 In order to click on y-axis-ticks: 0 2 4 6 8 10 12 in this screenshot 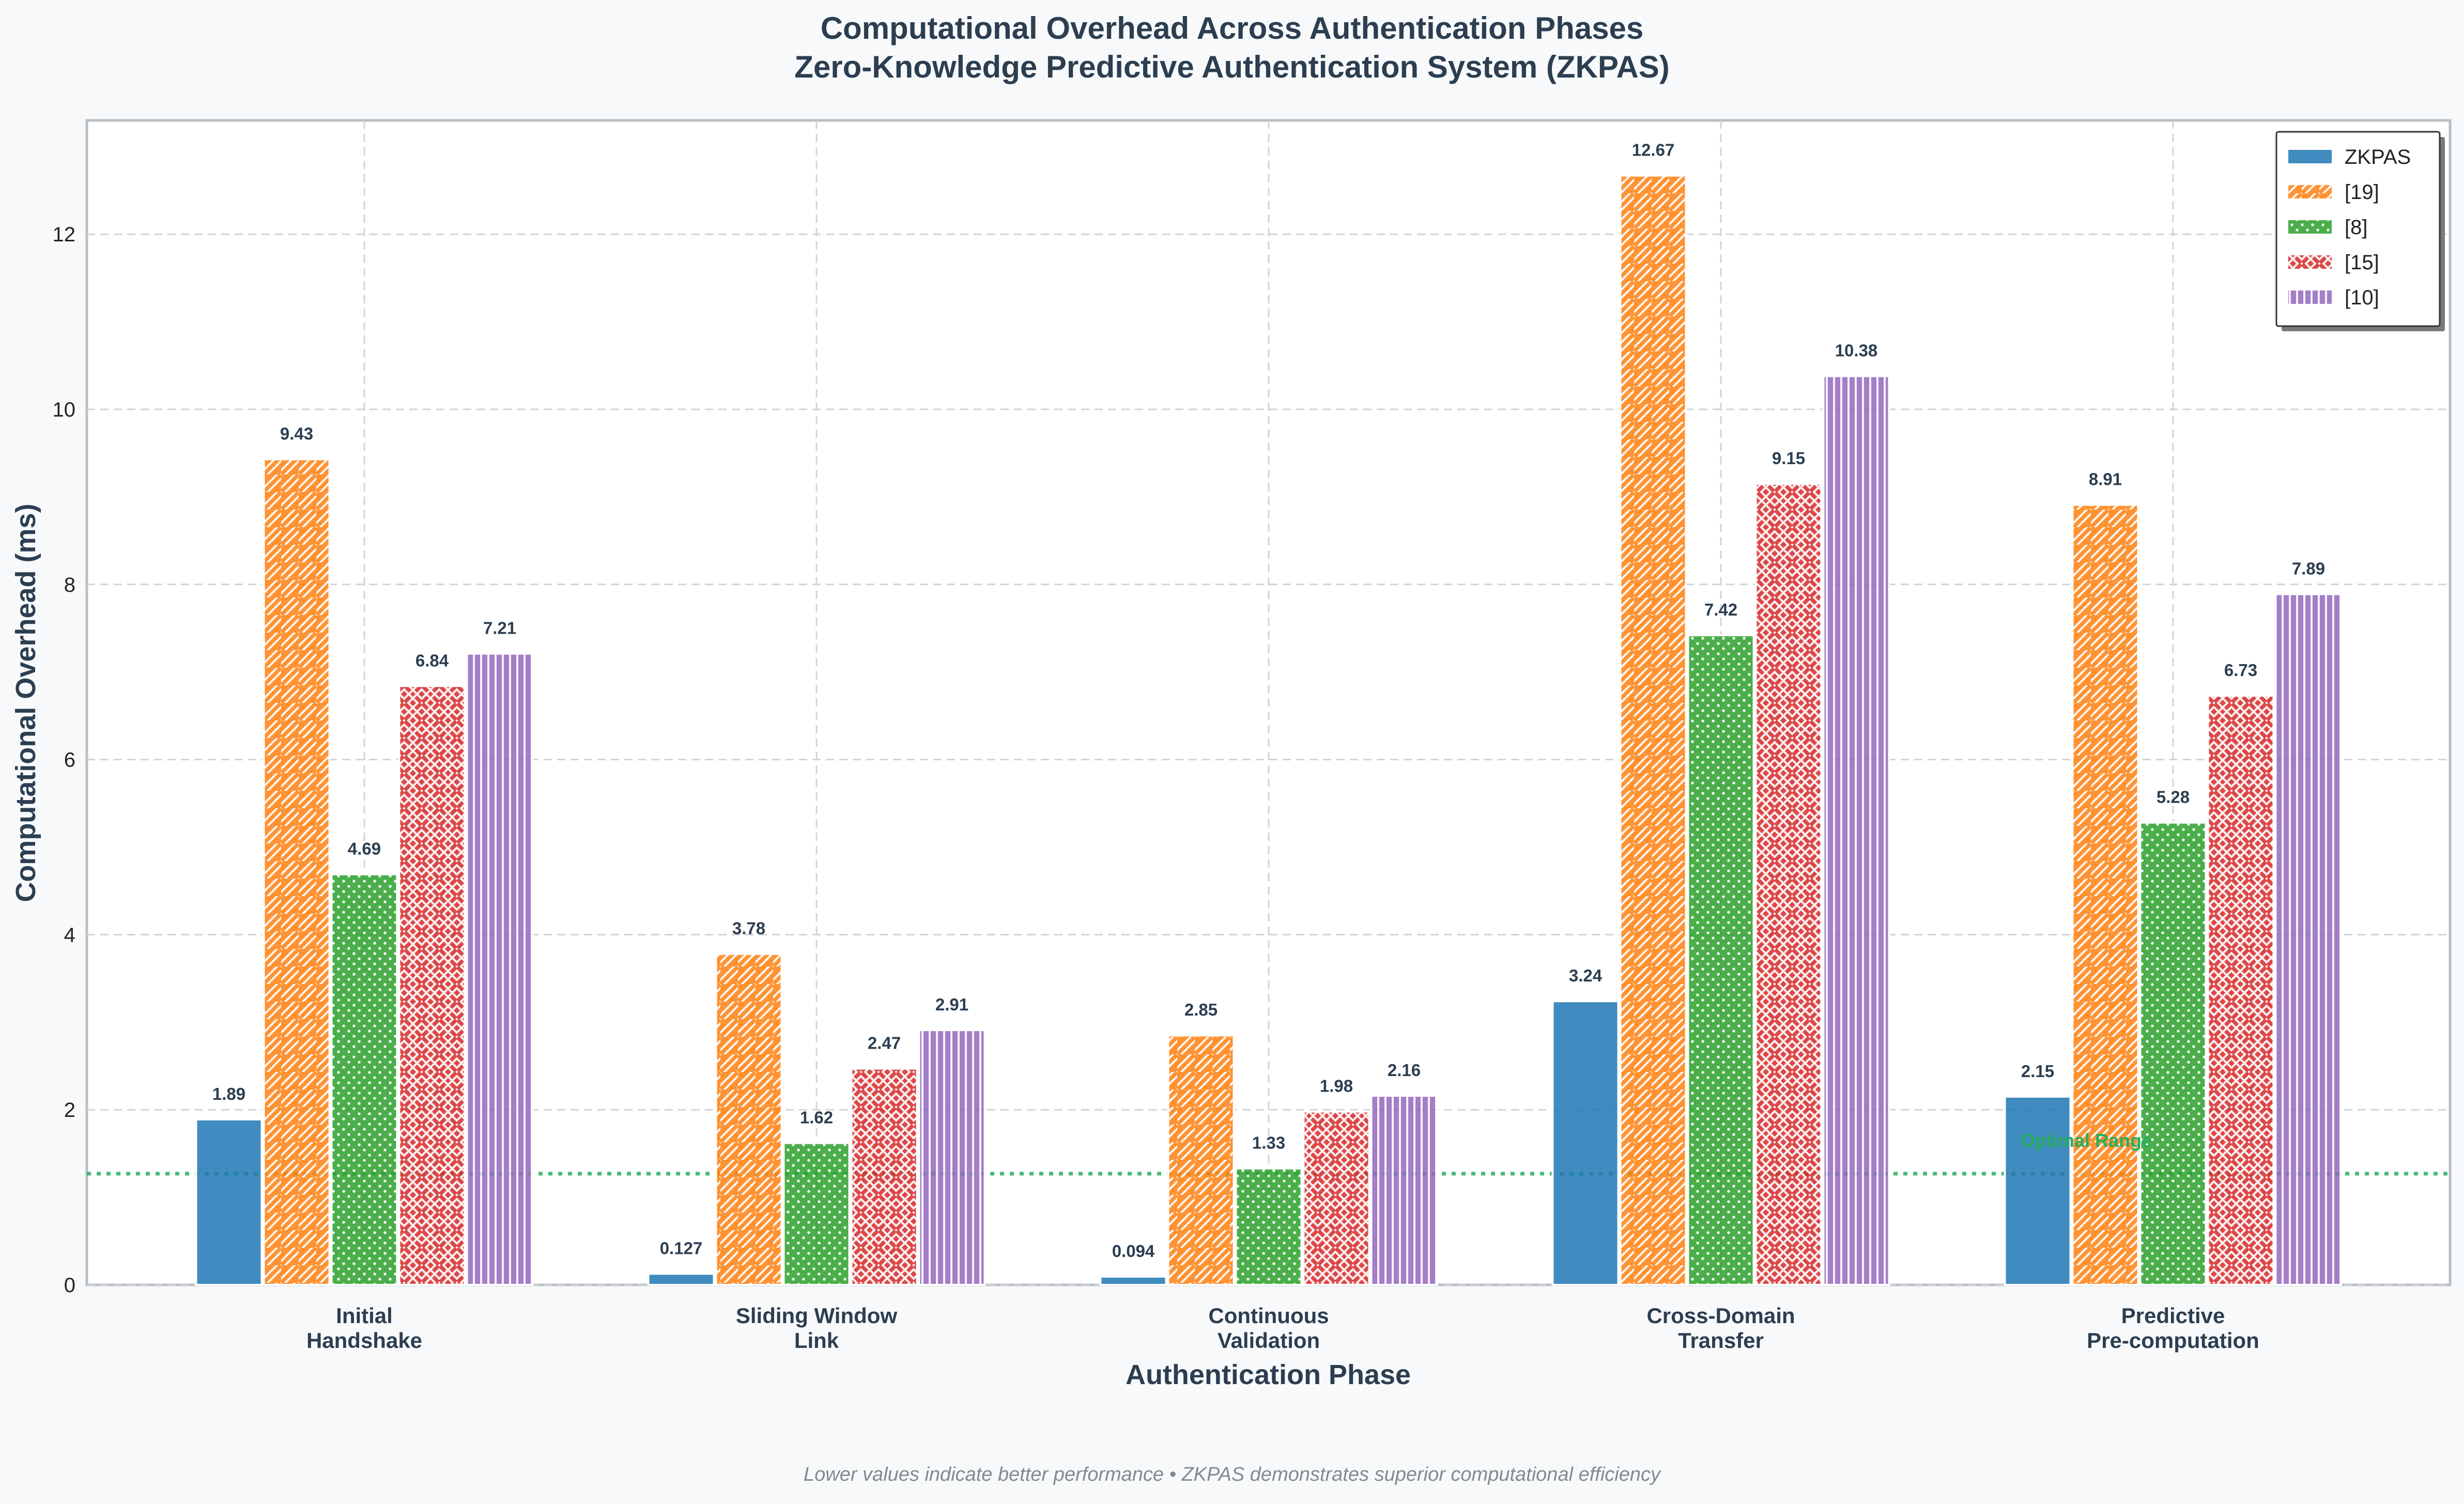, I will do `click(64, 760)`.